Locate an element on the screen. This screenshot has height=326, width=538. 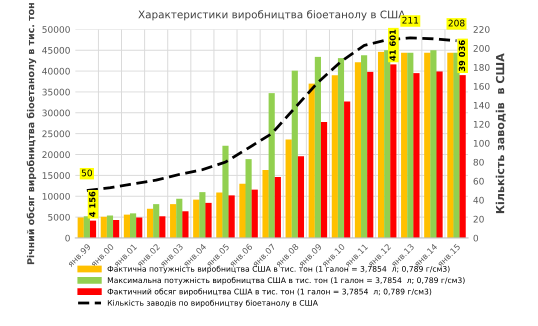
y2-tick-label: 180 is located at coordinates (482, 67).